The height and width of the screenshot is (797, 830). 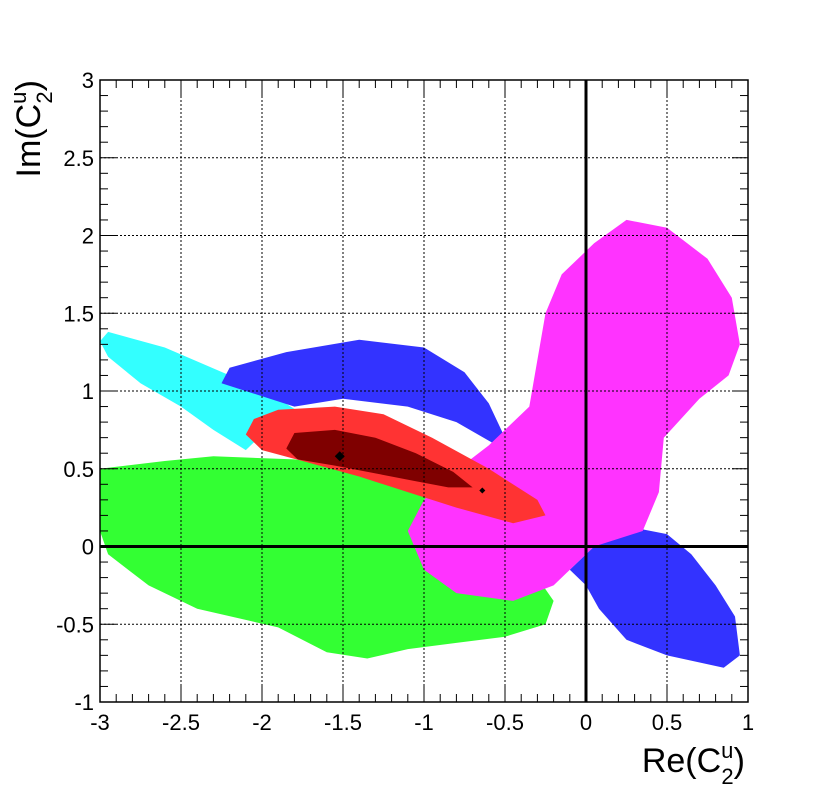 What do you see at coordinates (78, 469) in the screenshot?
I see `y-tick-label: 0.5` at bounding box center [78, 469].